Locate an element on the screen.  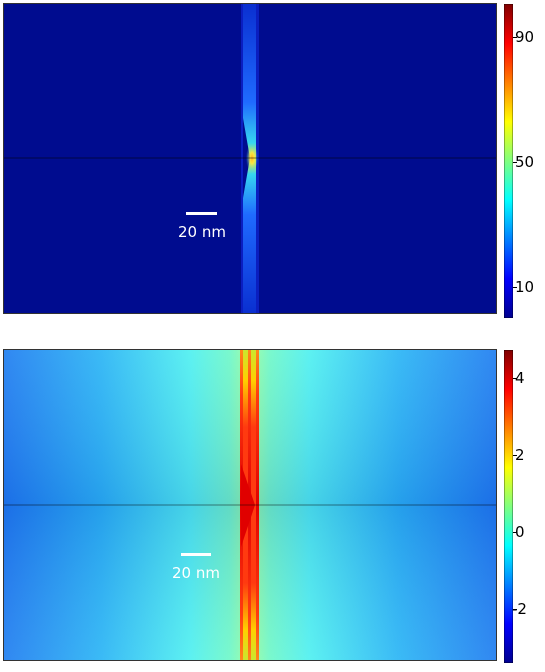
colorbar-tick-2: 2 is located at coordinates (520, 455).